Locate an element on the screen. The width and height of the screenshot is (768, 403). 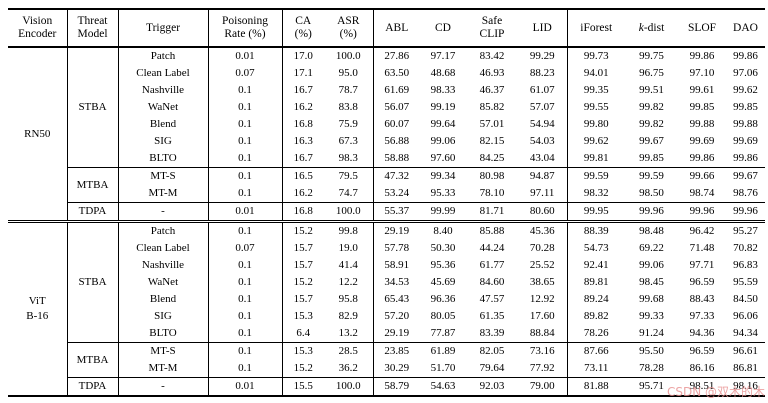
col-header-slof: SLOF is located at coordinates (702, 28).